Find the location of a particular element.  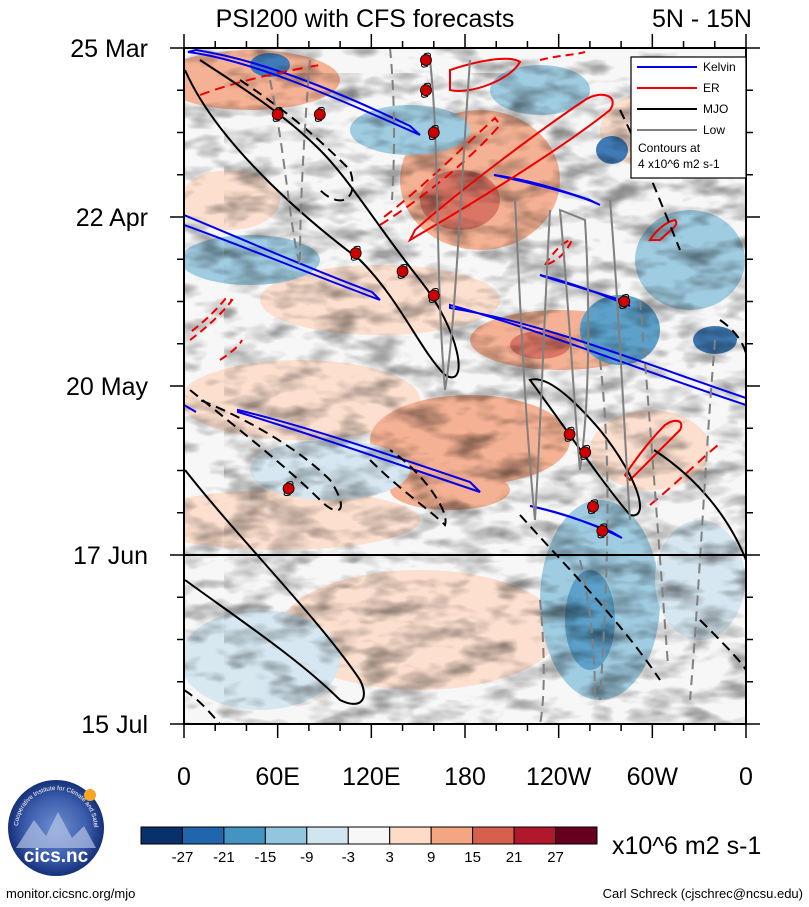

y-tick-label: 20 May is located at coordinates (107, 387).